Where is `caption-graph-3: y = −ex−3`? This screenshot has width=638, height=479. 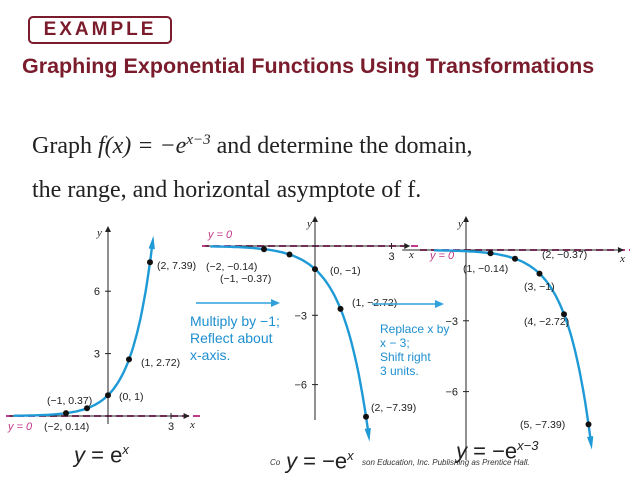
caption-graph-3: y = −ex−3 is located at coordinates (497, 451).